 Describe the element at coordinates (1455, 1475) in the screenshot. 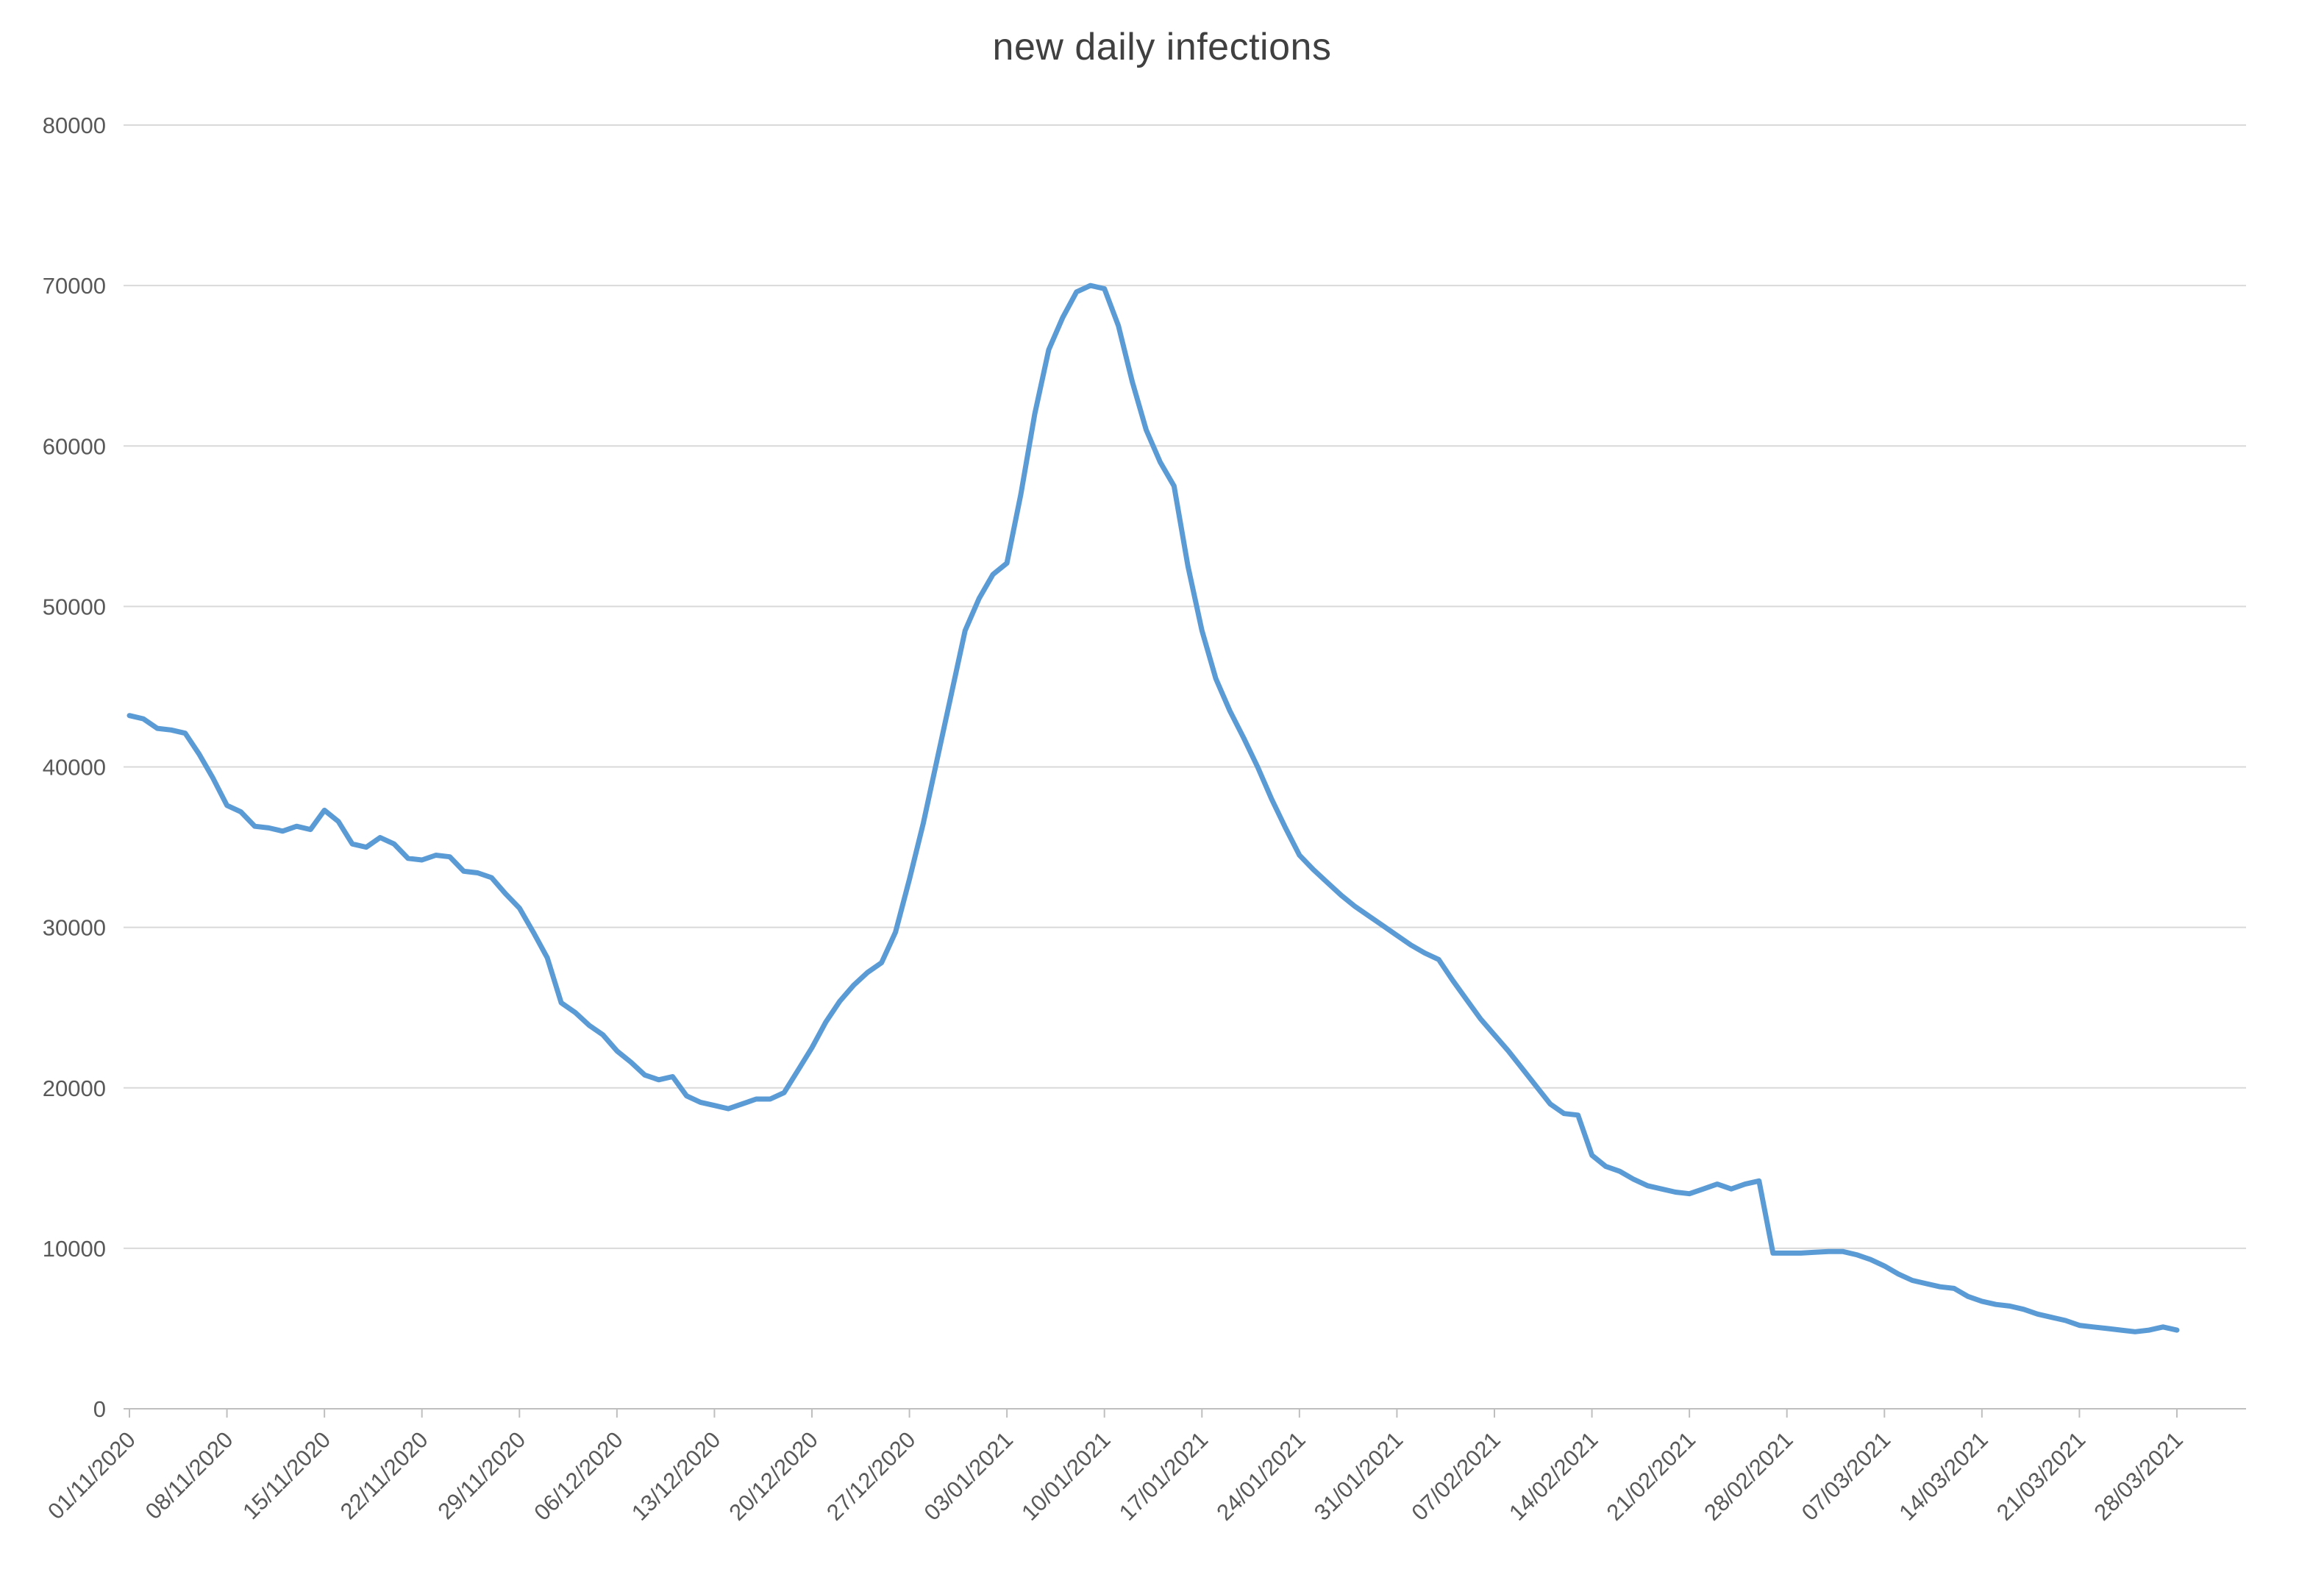

I see `x-tick-label: 07/02/2021` at that location.